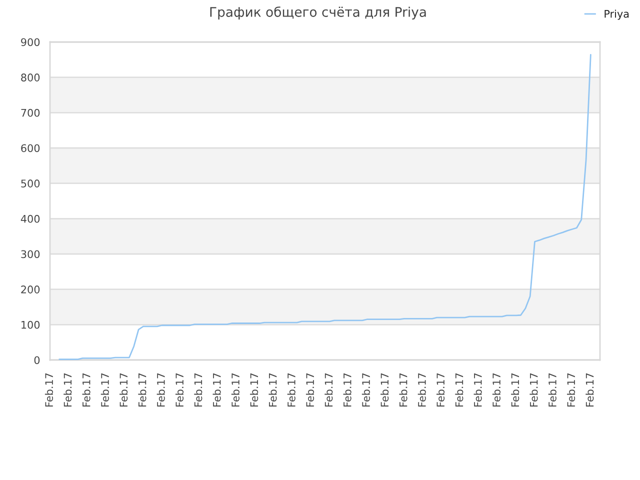  Describe the element at coordinates (37, 360) in the screenshot. I see `y-tick-label: 0` at that location.